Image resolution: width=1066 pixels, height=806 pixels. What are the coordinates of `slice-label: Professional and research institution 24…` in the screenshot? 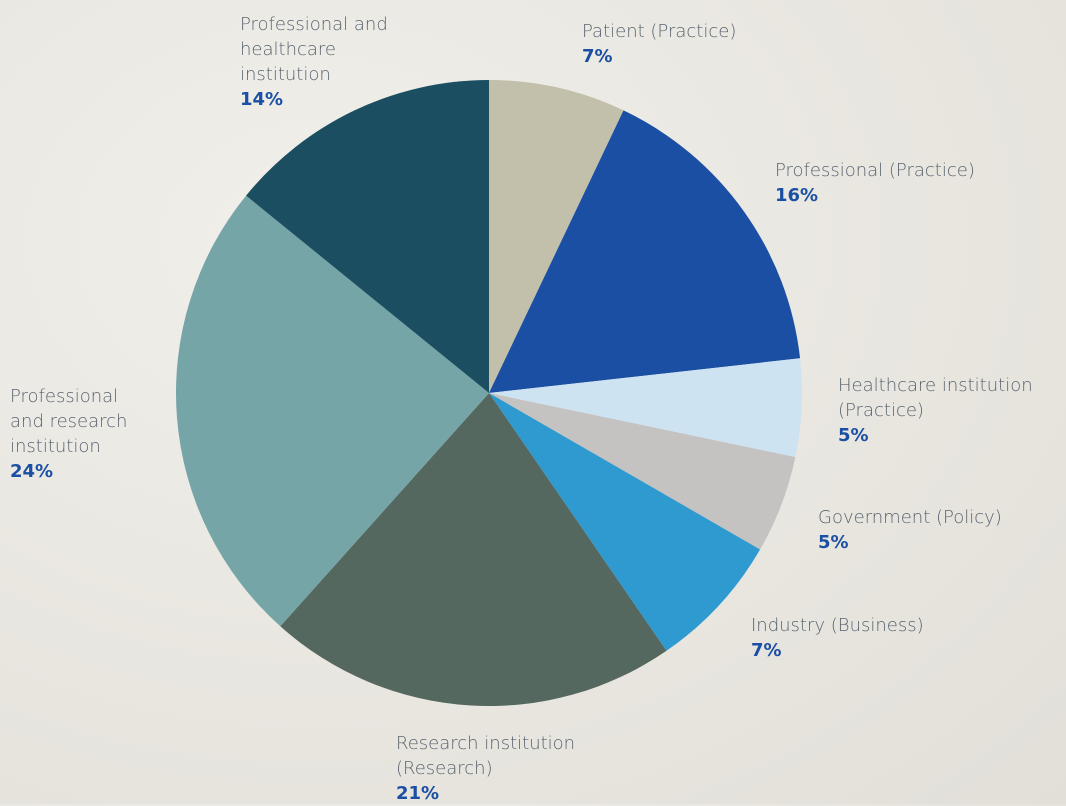 It's located at (82, 434).